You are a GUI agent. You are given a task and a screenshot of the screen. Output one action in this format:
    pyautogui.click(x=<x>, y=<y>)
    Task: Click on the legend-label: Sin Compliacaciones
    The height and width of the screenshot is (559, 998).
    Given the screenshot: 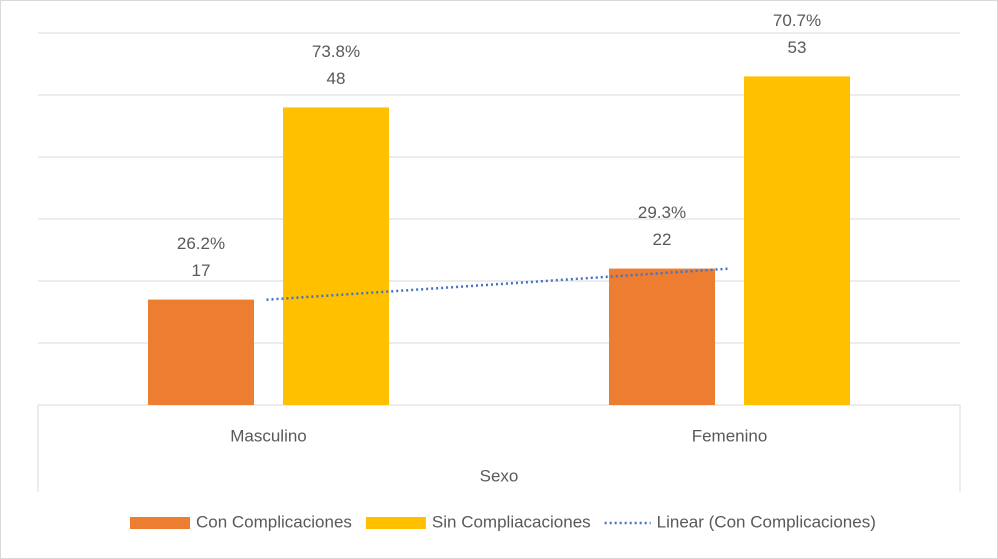 What is the action you would take?
    pyautogui.click(x=511, y=521)
    